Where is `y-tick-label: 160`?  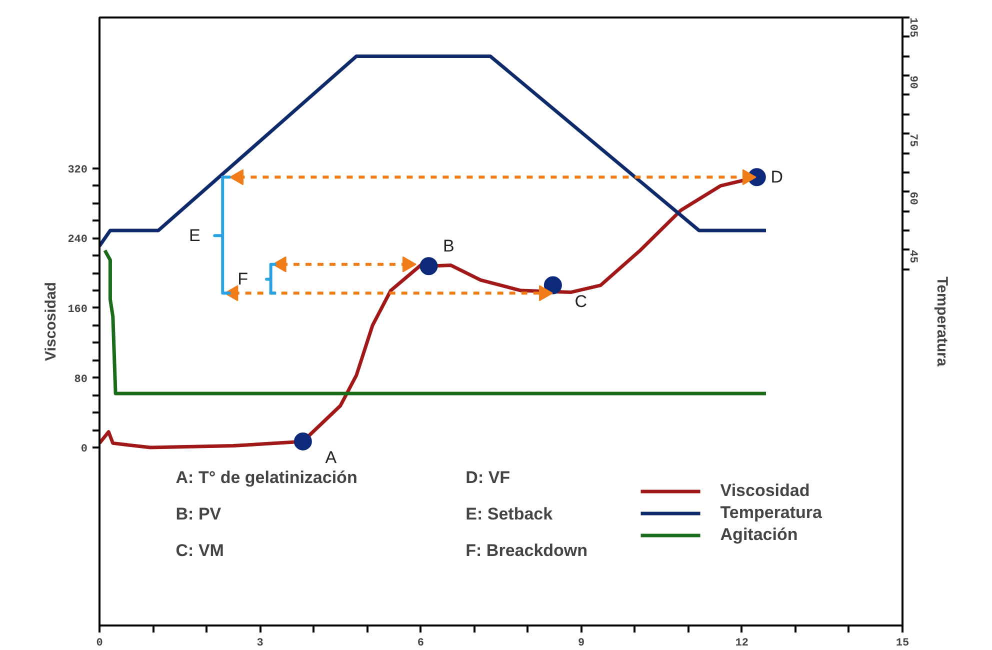
y-tick-label: 160 is located at coordinates (78, 310).